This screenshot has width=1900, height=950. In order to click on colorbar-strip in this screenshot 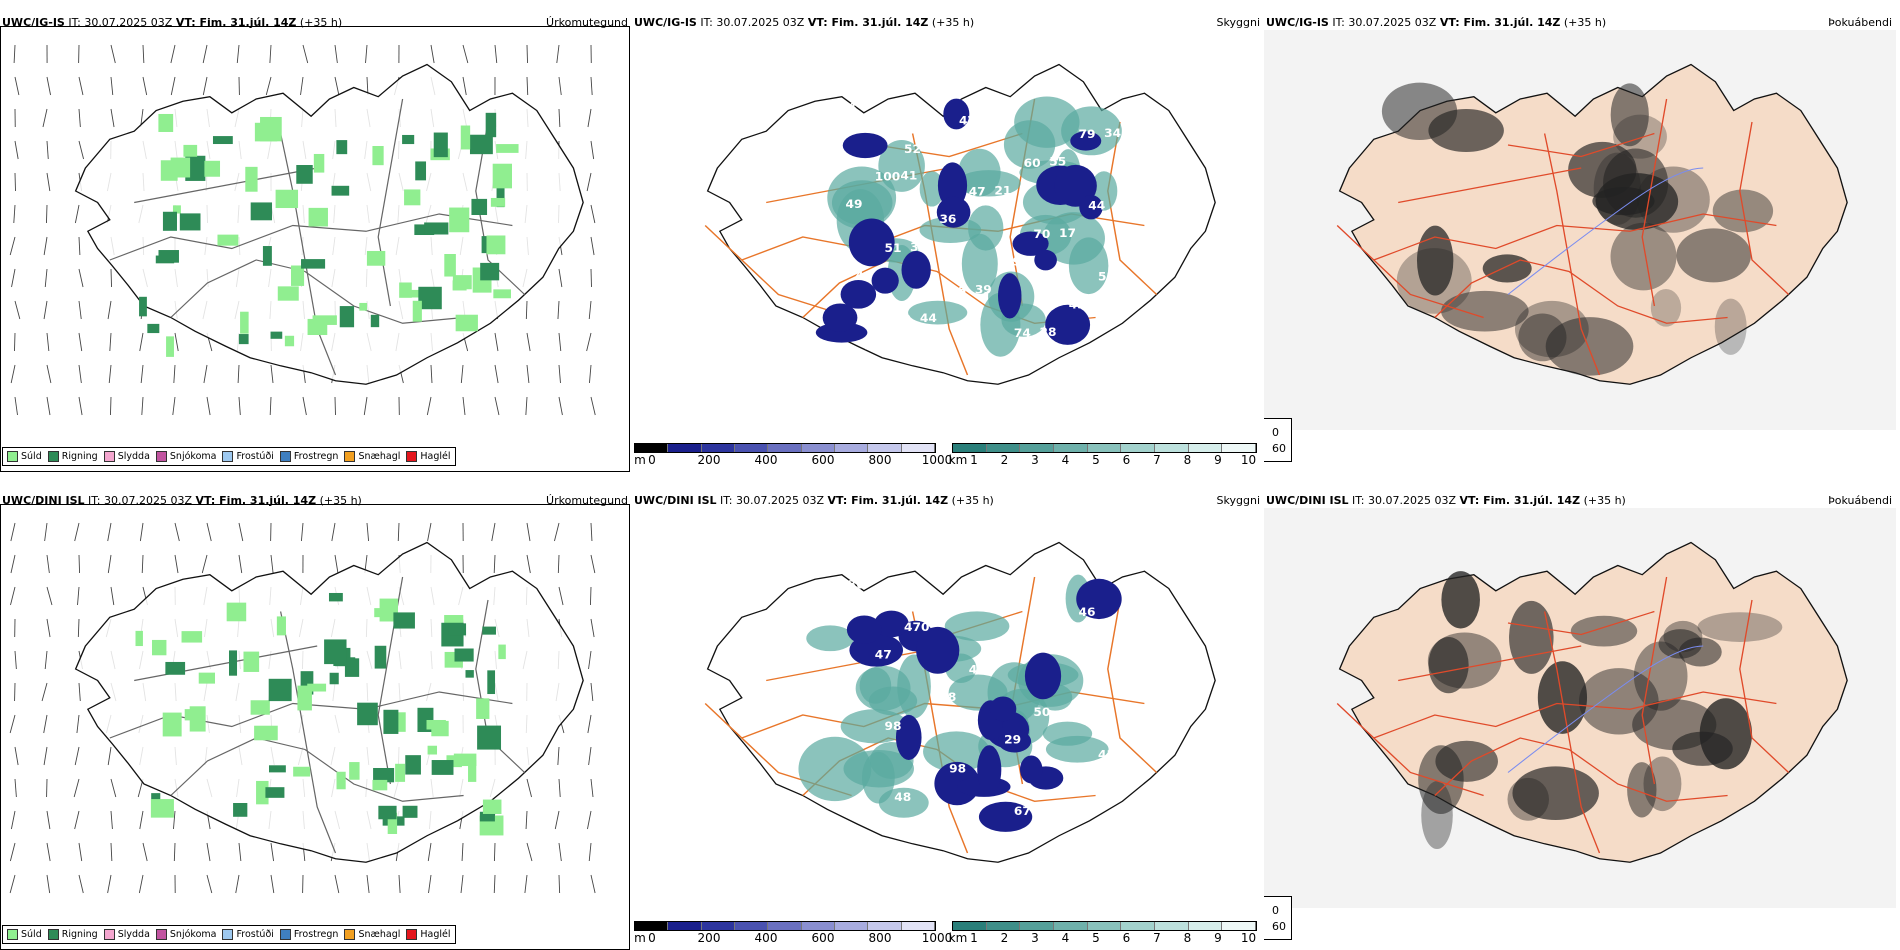, I will do `click(785, 926)`.